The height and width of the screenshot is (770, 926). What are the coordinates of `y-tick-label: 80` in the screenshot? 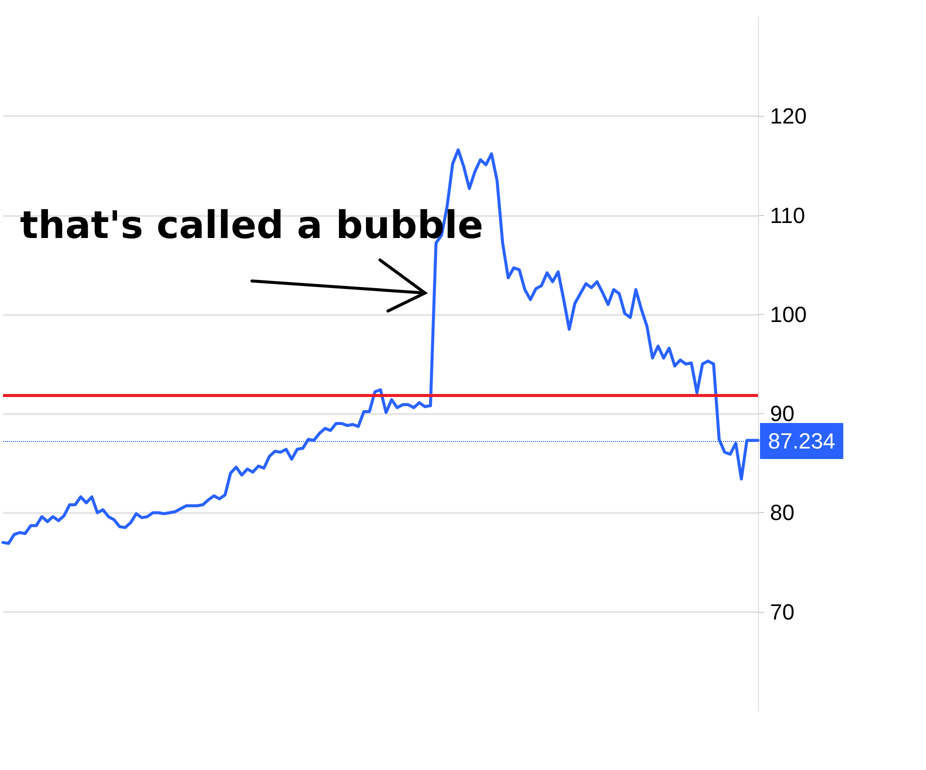 It's located at (782, 513).